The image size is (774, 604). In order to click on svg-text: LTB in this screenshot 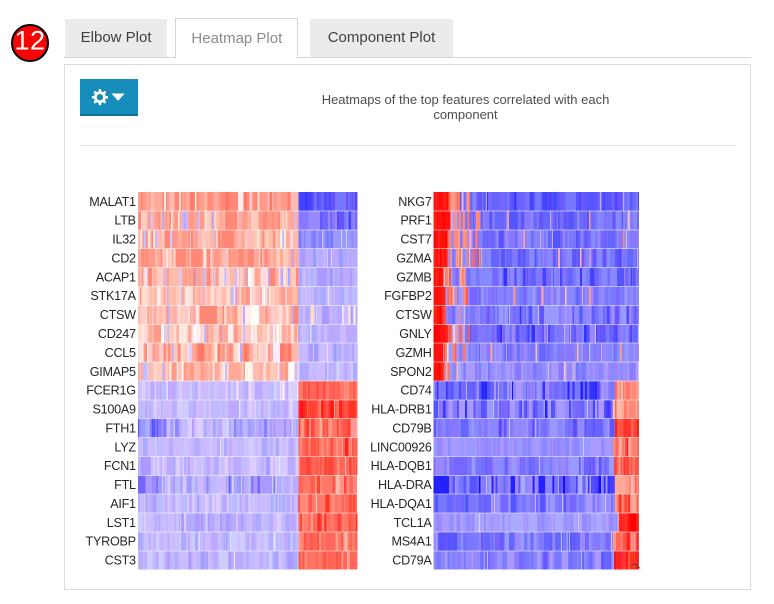, I will do `click(124, 221)`.